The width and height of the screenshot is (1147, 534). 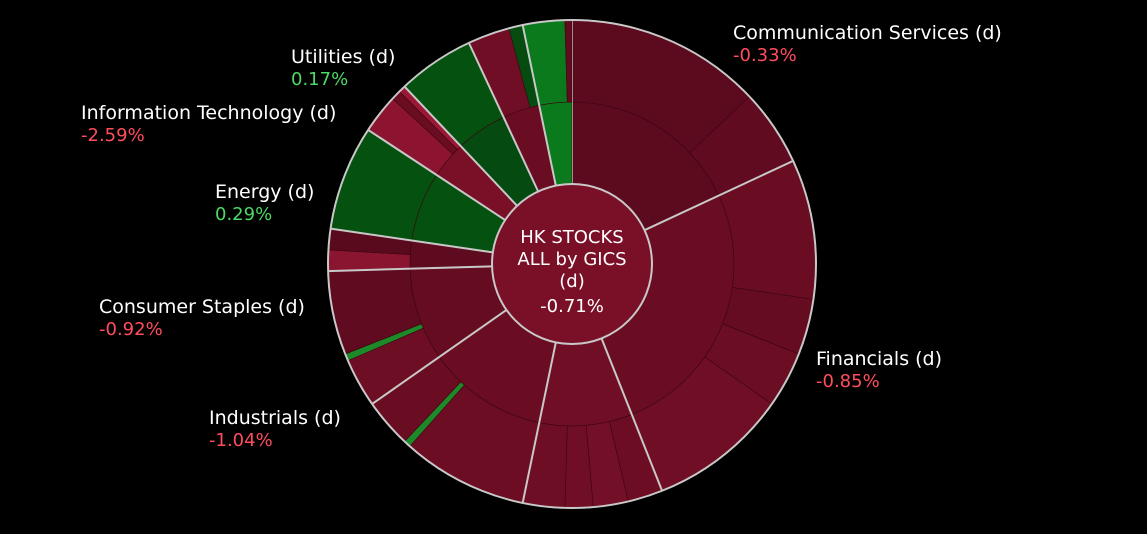 I want to click on sector-label-name: Energy (d), so click(x=264, y=192).